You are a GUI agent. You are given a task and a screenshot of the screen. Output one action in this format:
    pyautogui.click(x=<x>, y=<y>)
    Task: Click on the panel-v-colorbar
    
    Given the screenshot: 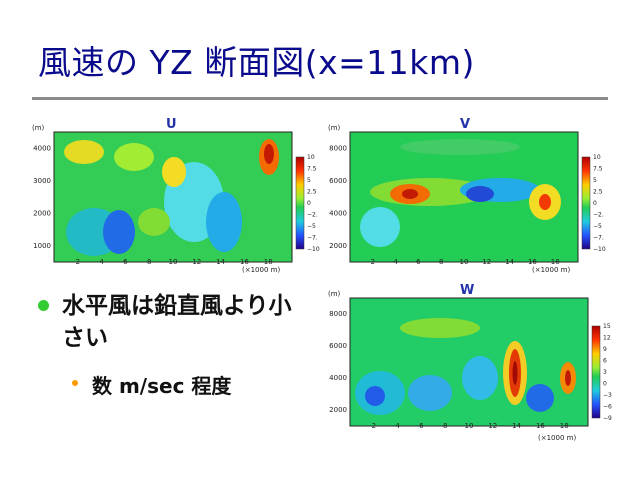 What is the action you would take?
    pyautogui.click(x=586, y=203)
    